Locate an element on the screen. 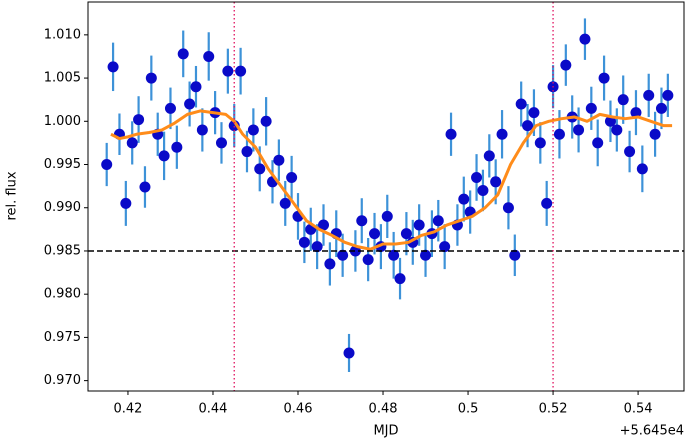 This screenshot has width=685, height=442. x-tick-label: 0.42 is located at coordinates (127, 409).